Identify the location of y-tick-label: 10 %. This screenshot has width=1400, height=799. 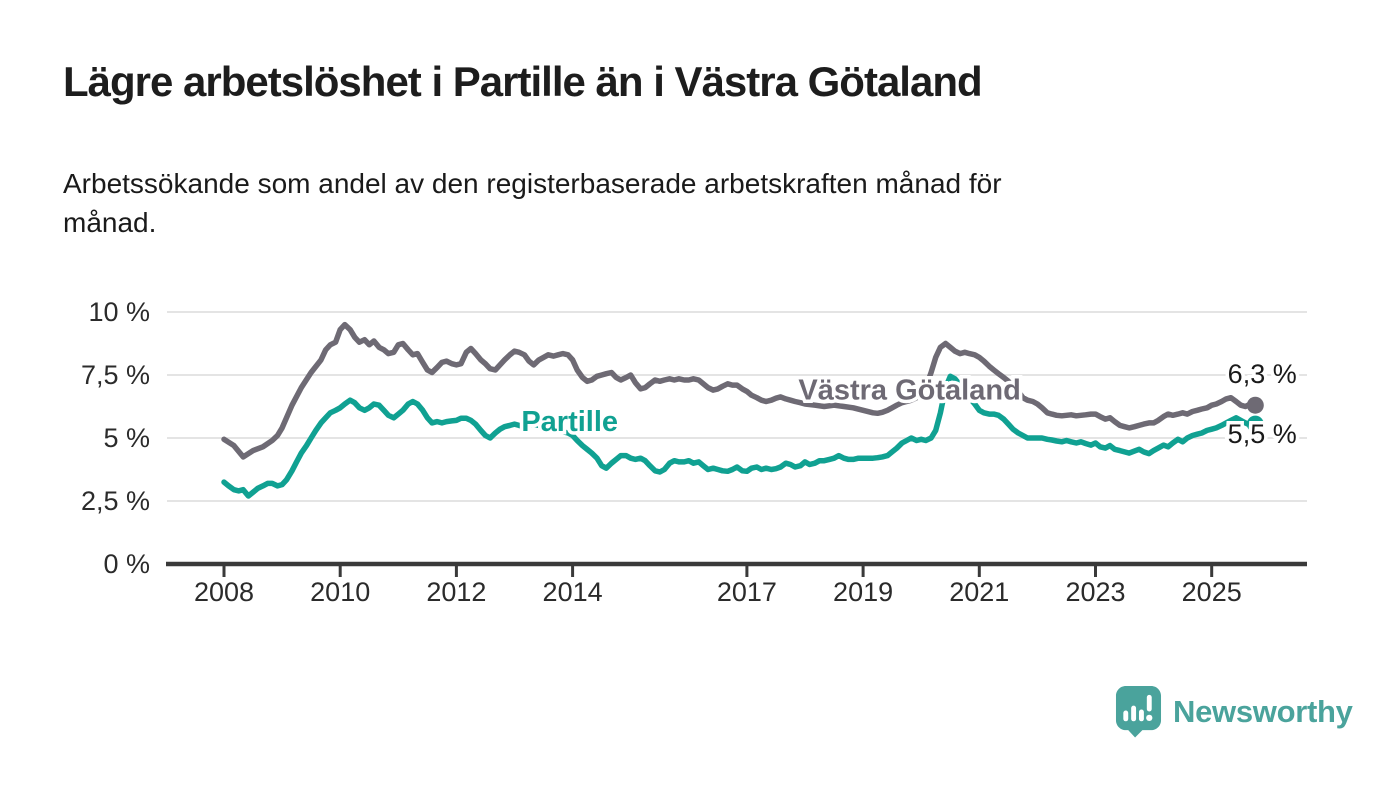
(119, 312).